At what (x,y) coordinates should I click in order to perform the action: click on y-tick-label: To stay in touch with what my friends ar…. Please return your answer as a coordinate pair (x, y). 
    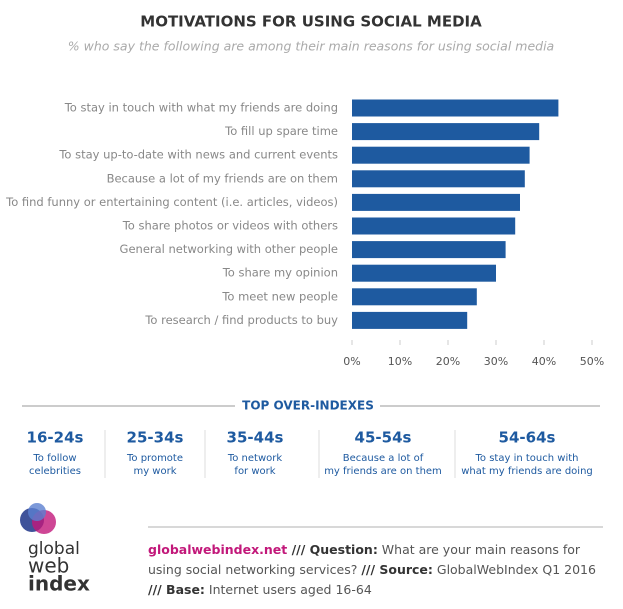
    Looking at the image, I should click on (201, 108).